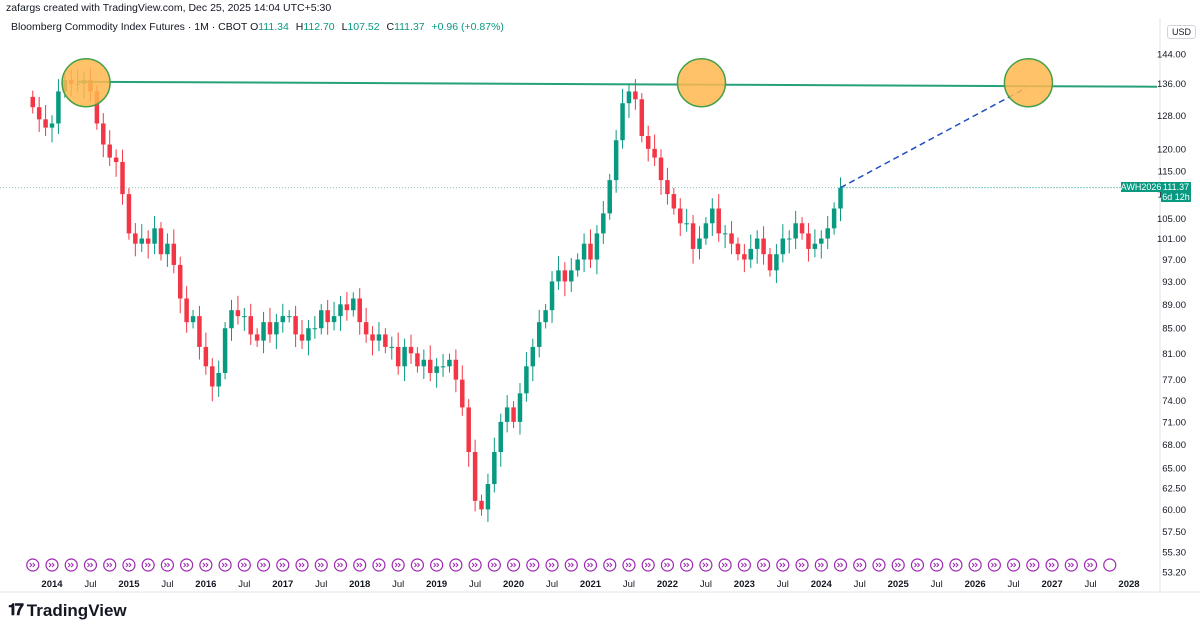  What do you see at coordinates (1174, 282) in the screenshot?
I see `price-tick-label: 93.00` at bounding box center [1174, 282].